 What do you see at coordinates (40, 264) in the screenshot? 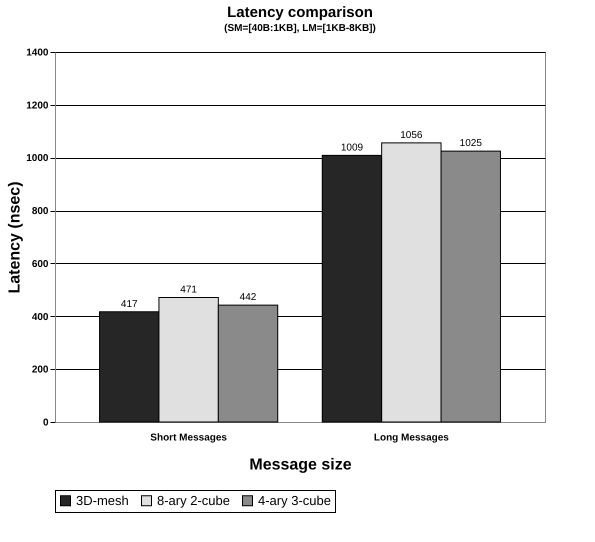
I see `y-tick-label: 600` at bounding box center [40, 264].